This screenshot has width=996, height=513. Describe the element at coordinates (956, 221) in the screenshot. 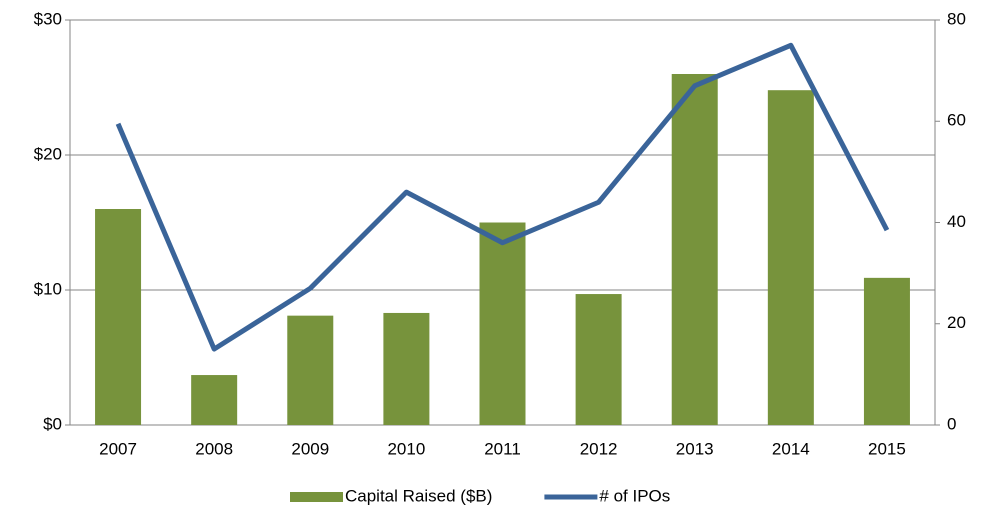

I see `y2-tick-label: 40` at that location.